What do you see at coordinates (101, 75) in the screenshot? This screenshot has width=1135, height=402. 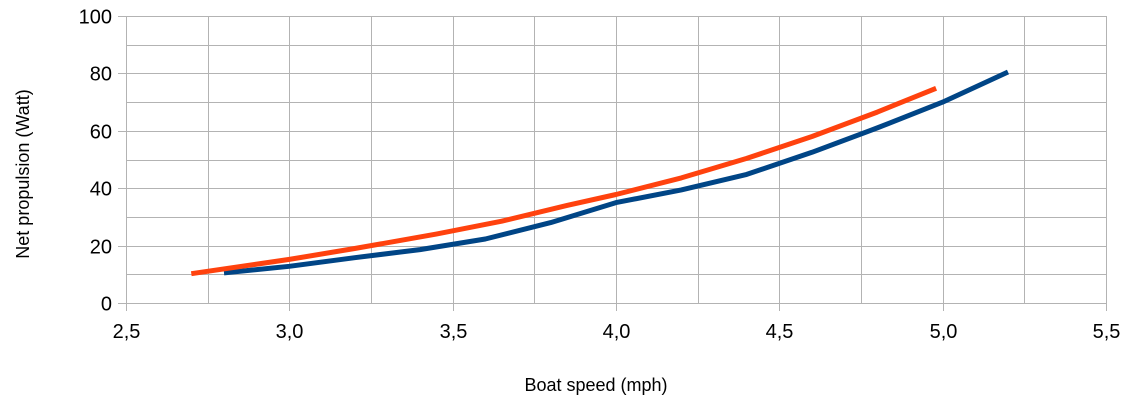 I see `y-tick-label: 80` at bounding box center [101, 75].